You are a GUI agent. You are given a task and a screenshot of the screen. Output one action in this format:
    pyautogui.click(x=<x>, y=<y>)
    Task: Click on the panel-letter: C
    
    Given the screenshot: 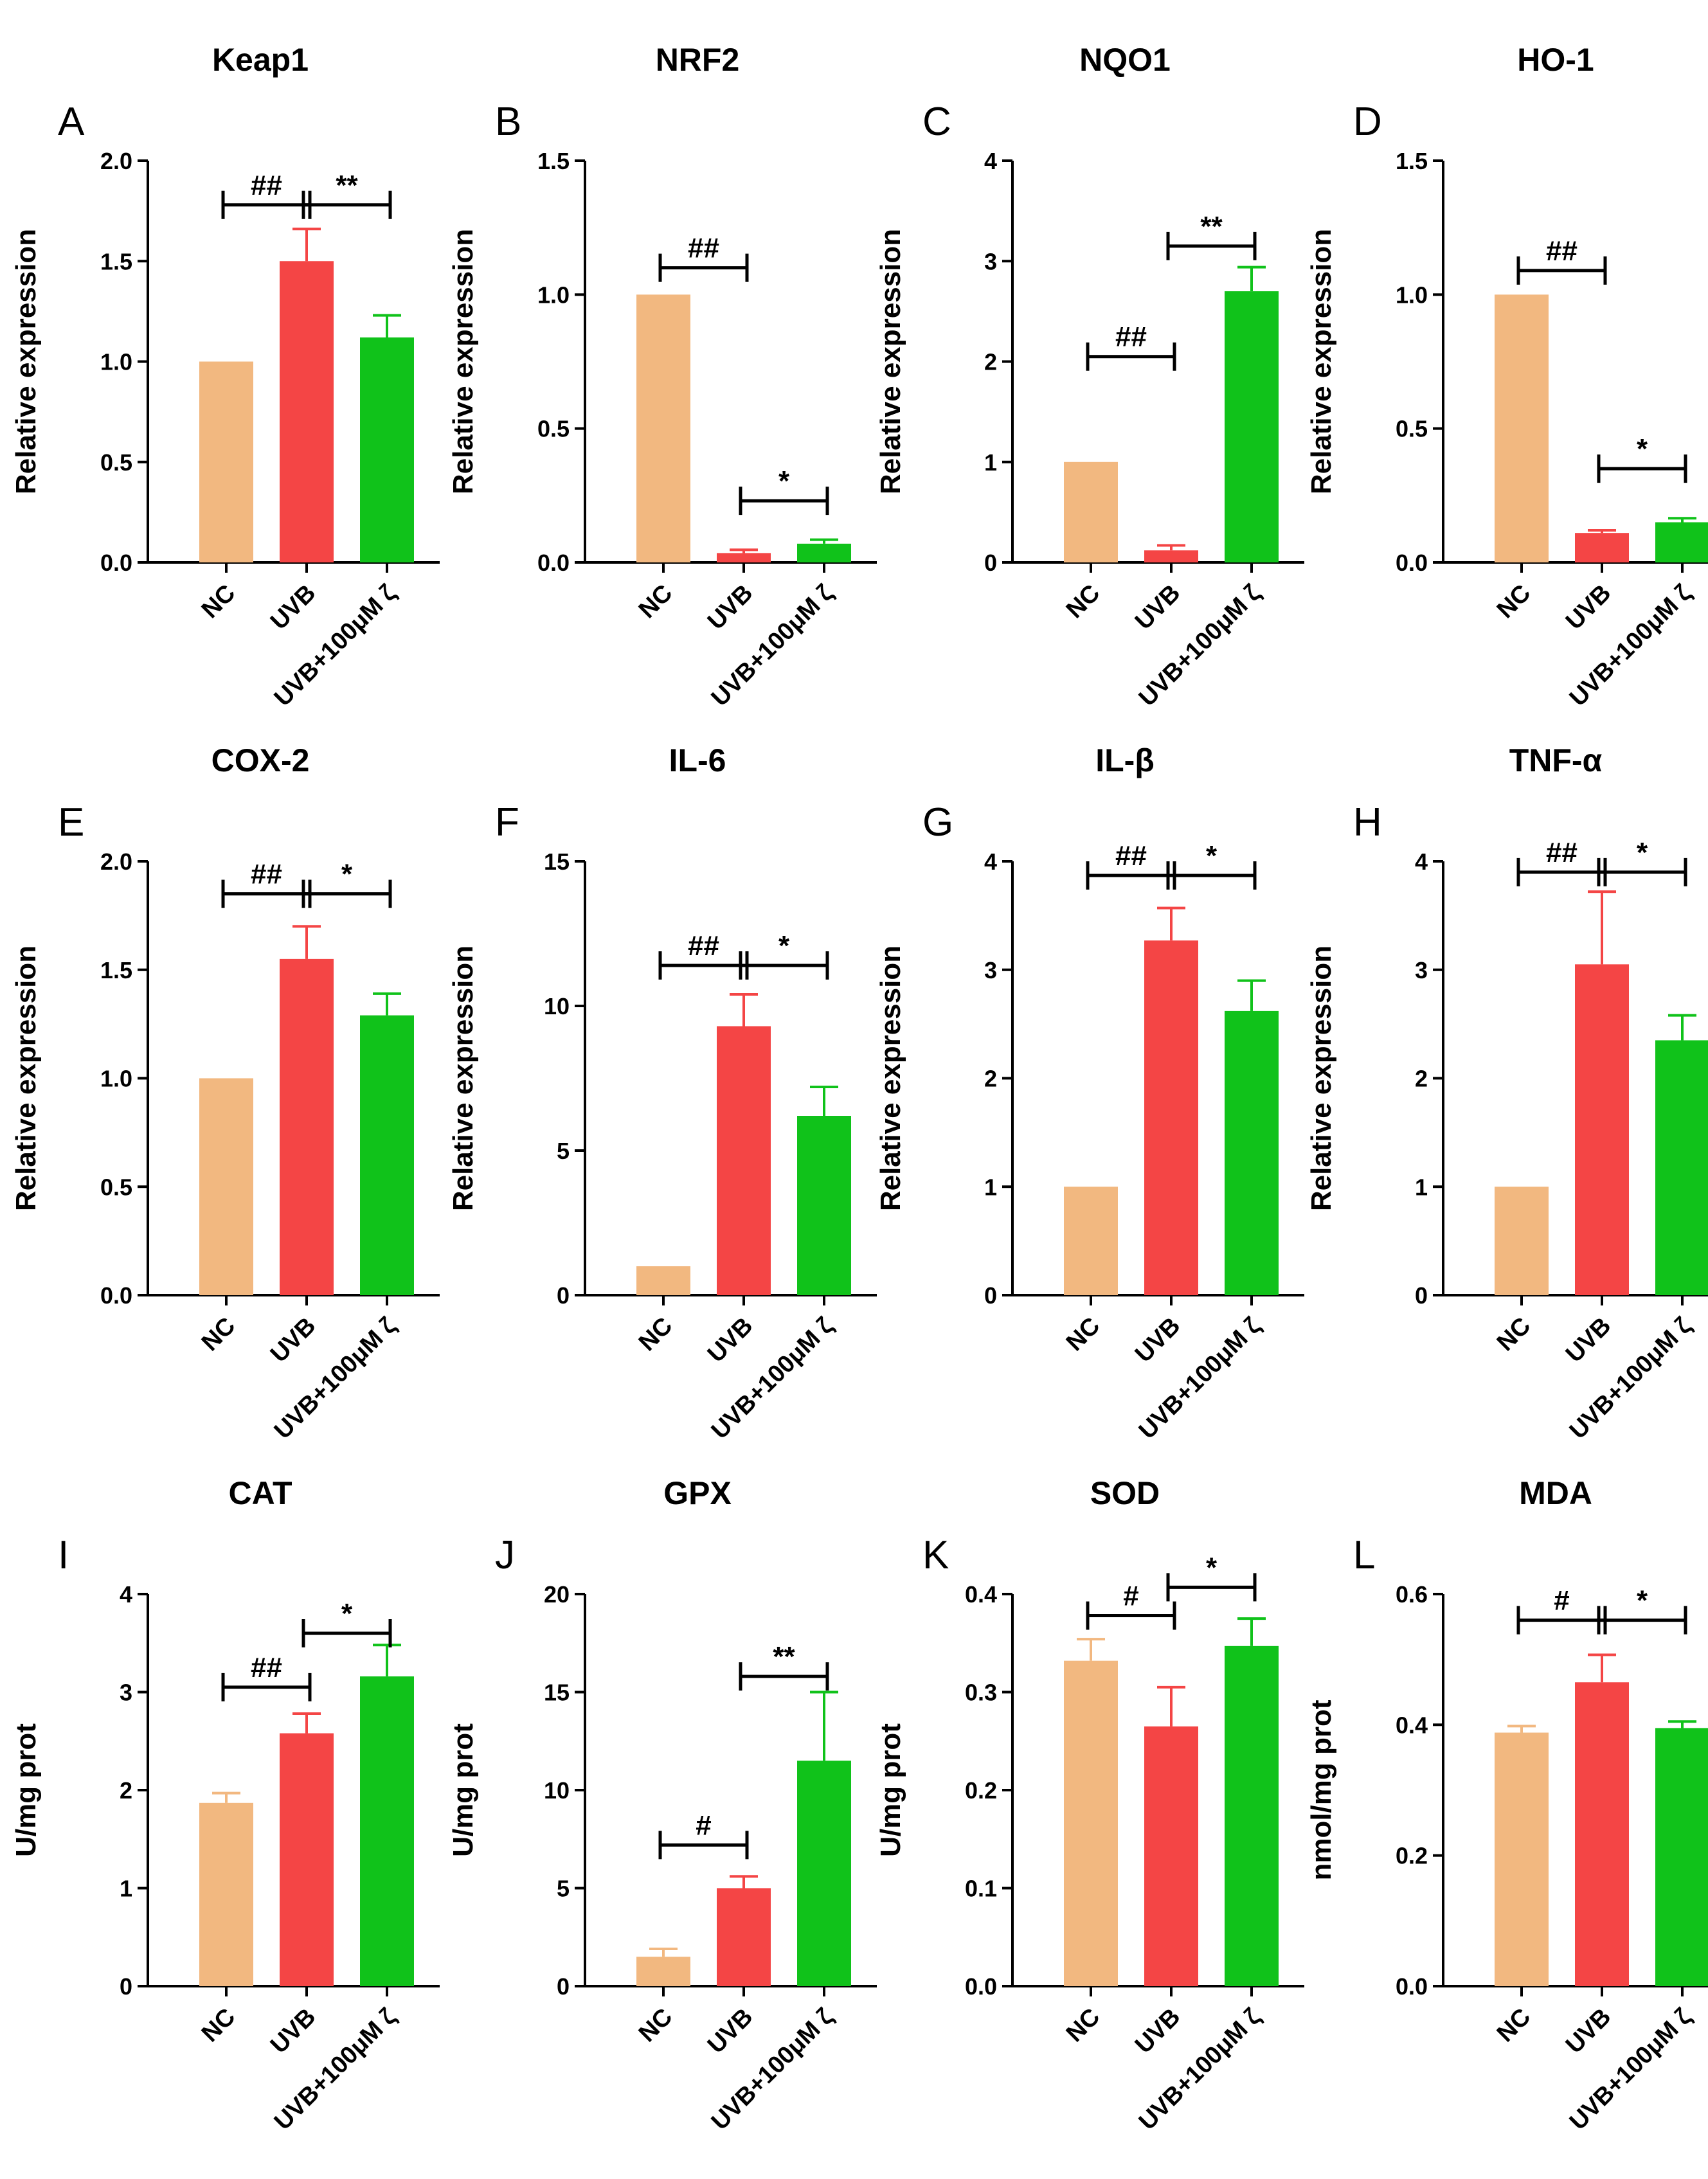 What is the action you would take?
    pyautogui.click(x=936, y=122)
    